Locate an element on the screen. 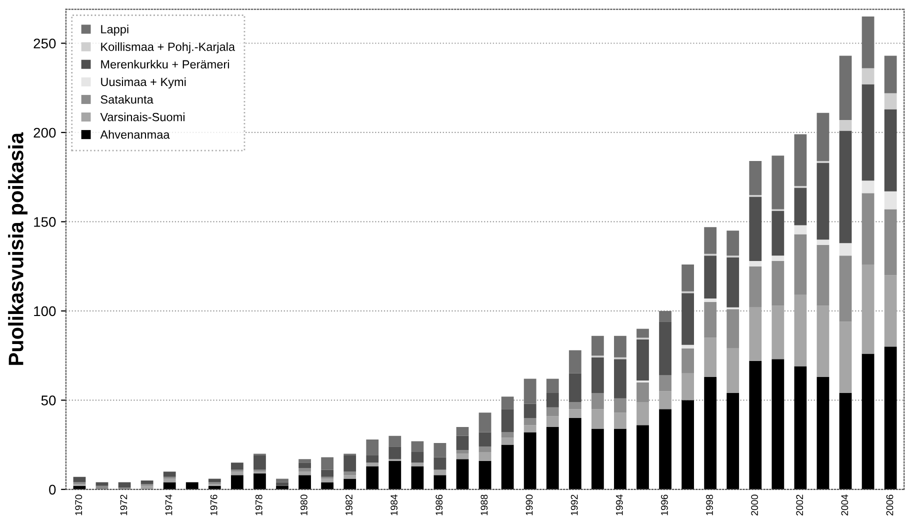  legend-label: Uusimaa + Kymi is located at coordinates (143, 82).